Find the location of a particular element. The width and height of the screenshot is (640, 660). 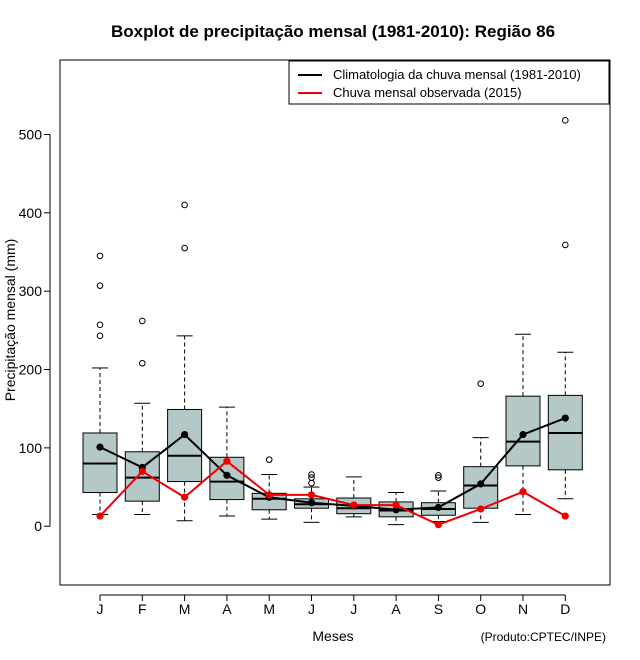

x-axis-label: Meses is located at coordinates (332, 636).